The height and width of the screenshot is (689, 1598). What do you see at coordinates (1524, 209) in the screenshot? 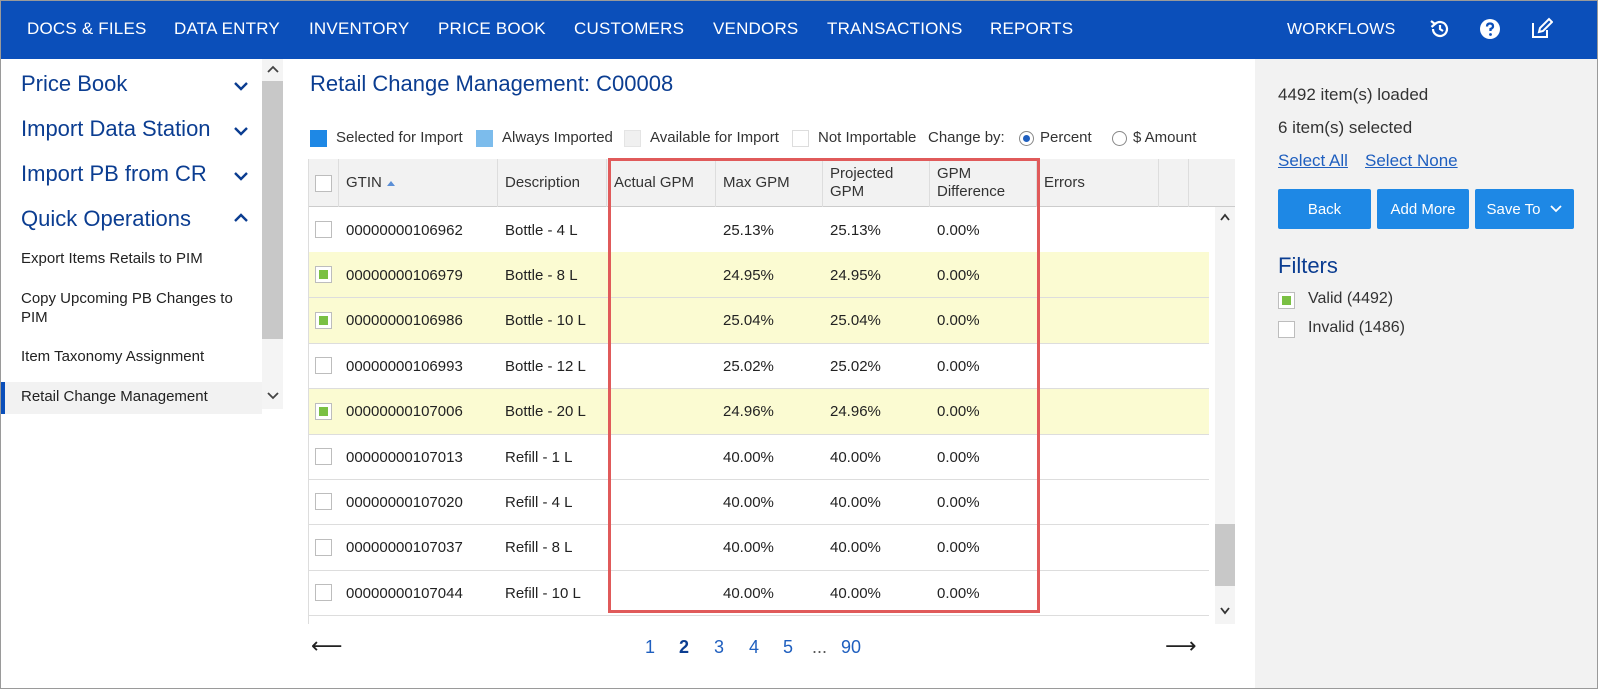
I see `save-to-button: Save To` at bounding box center [1524, 209].